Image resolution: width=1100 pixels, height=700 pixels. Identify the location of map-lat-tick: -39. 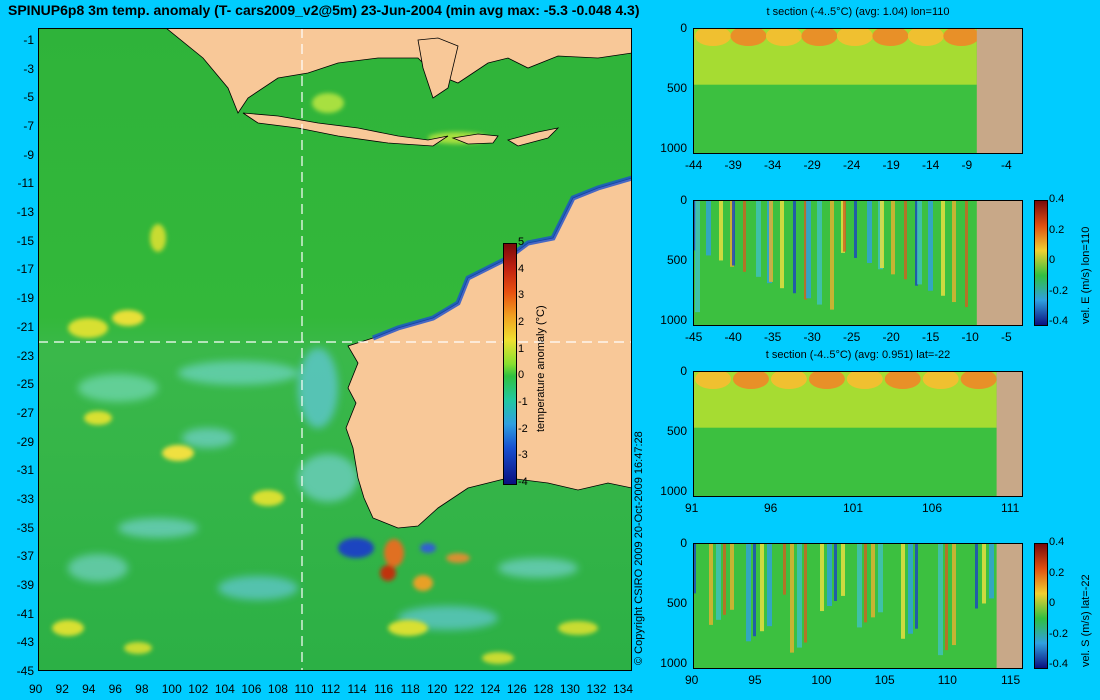
(25, 584).